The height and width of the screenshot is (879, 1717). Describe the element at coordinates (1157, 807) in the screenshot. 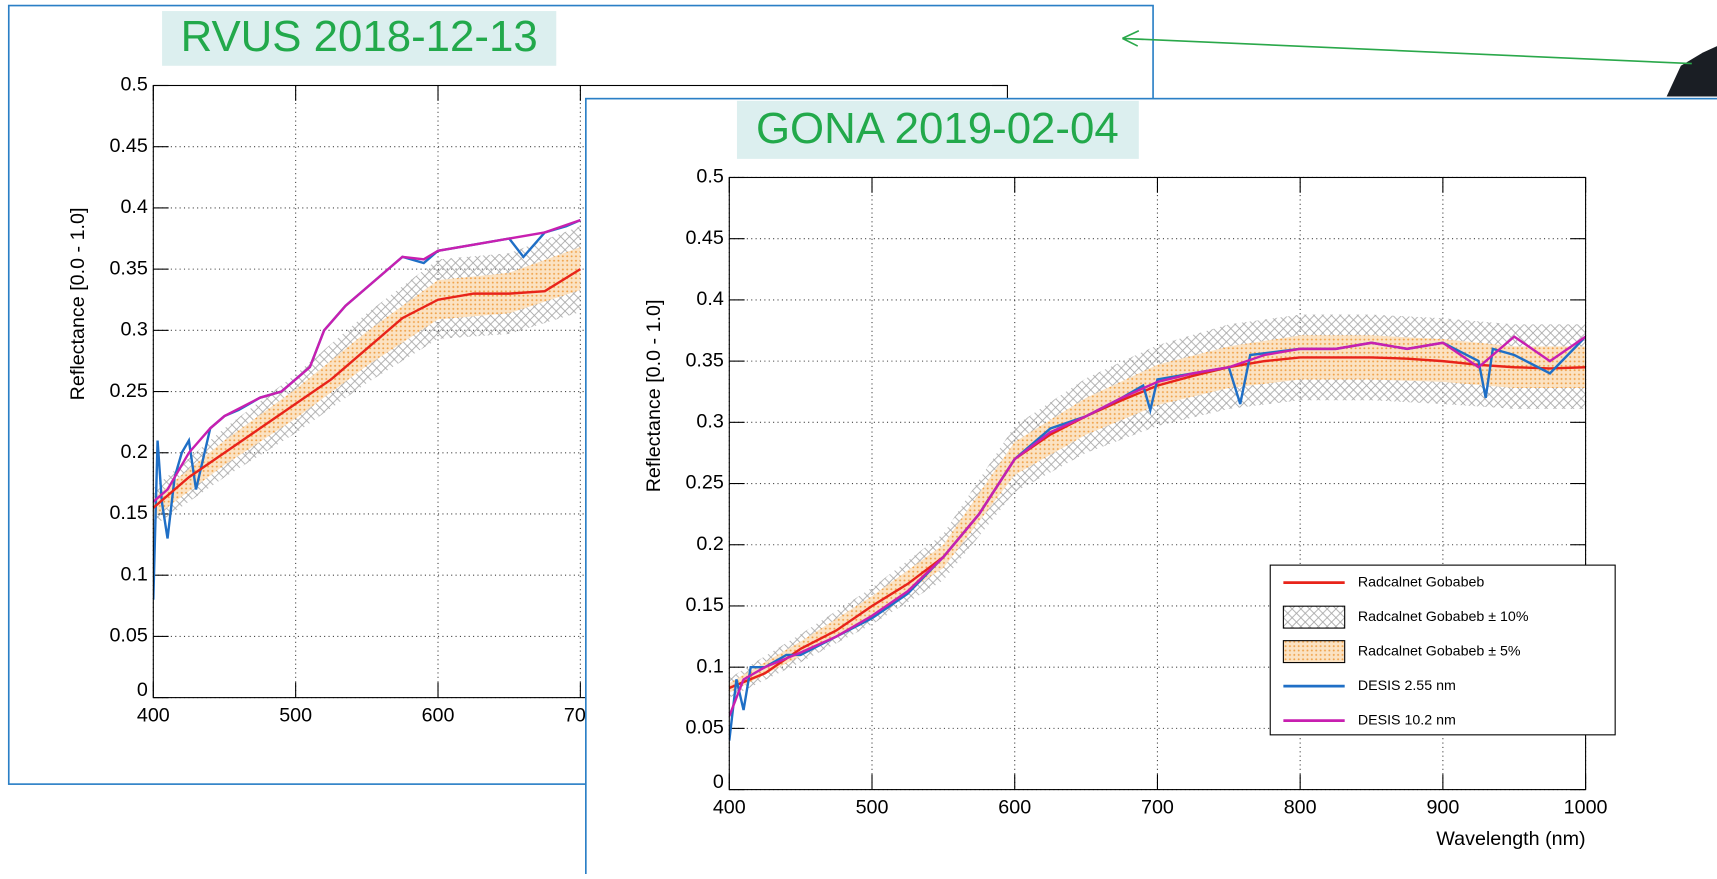

I see `x-tick-label: 700` at that location.